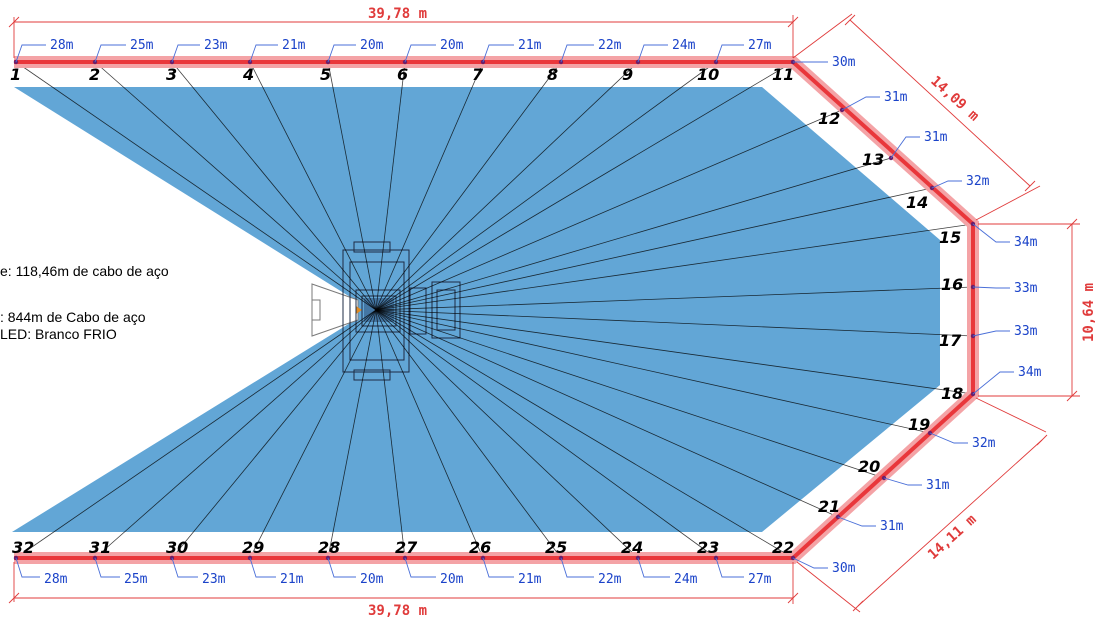  Describe the element at coordinates (793, 22) in the screenshot. I see `dim-top-tick-right` at that location.